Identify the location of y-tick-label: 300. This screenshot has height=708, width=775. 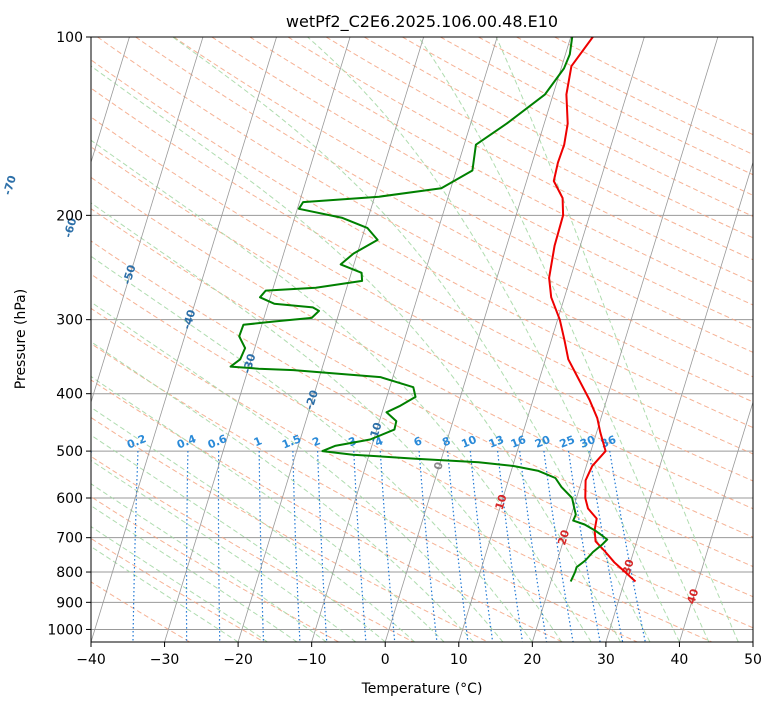
(69, 321).